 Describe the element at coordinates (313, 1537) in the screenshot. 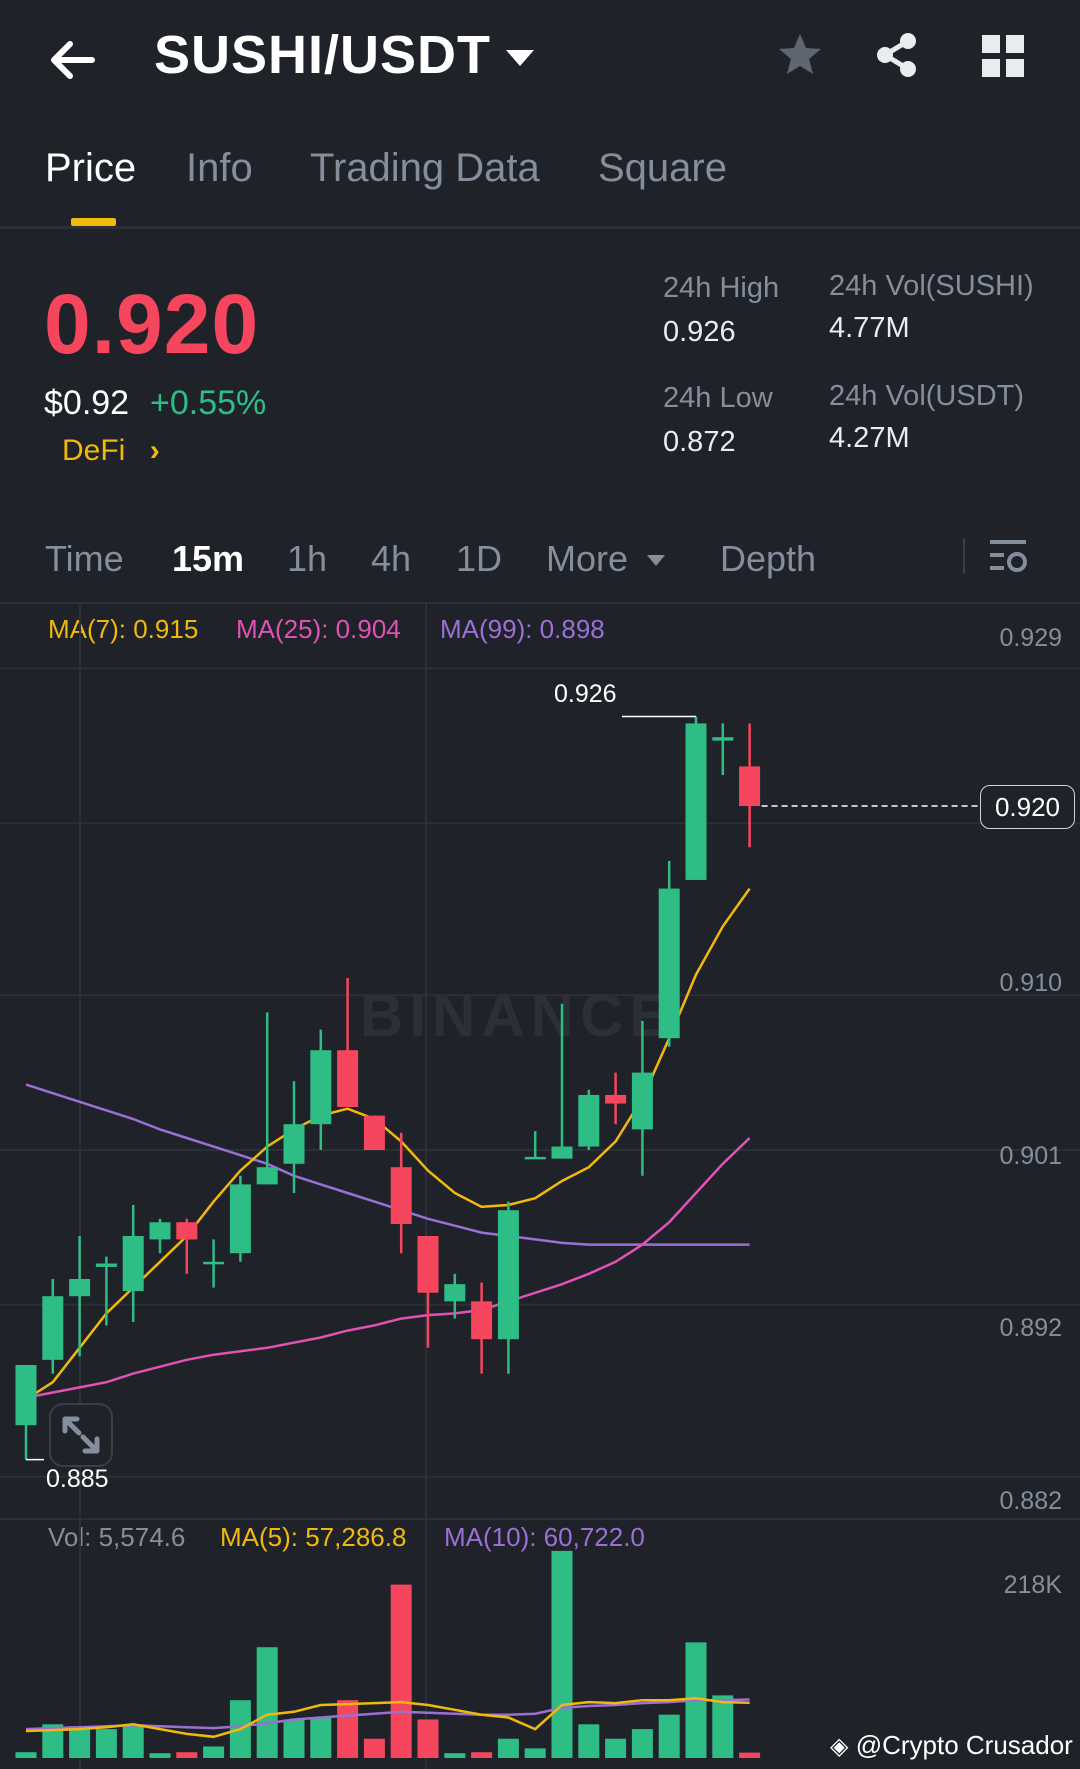

I see `volume-ma5-label: MA(5): 57,286.8` at that location.